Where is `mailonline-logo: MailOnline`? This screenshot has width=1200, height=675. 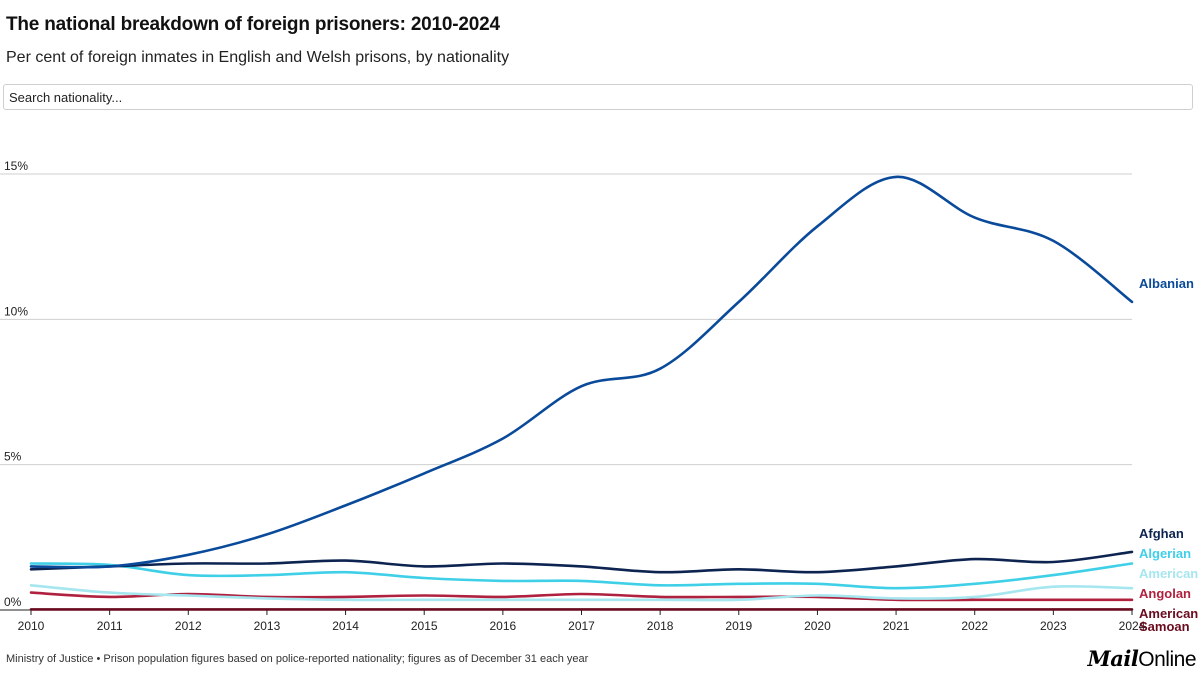 mailonline-logo: MailOnline is located at coordinates (1141, 659).